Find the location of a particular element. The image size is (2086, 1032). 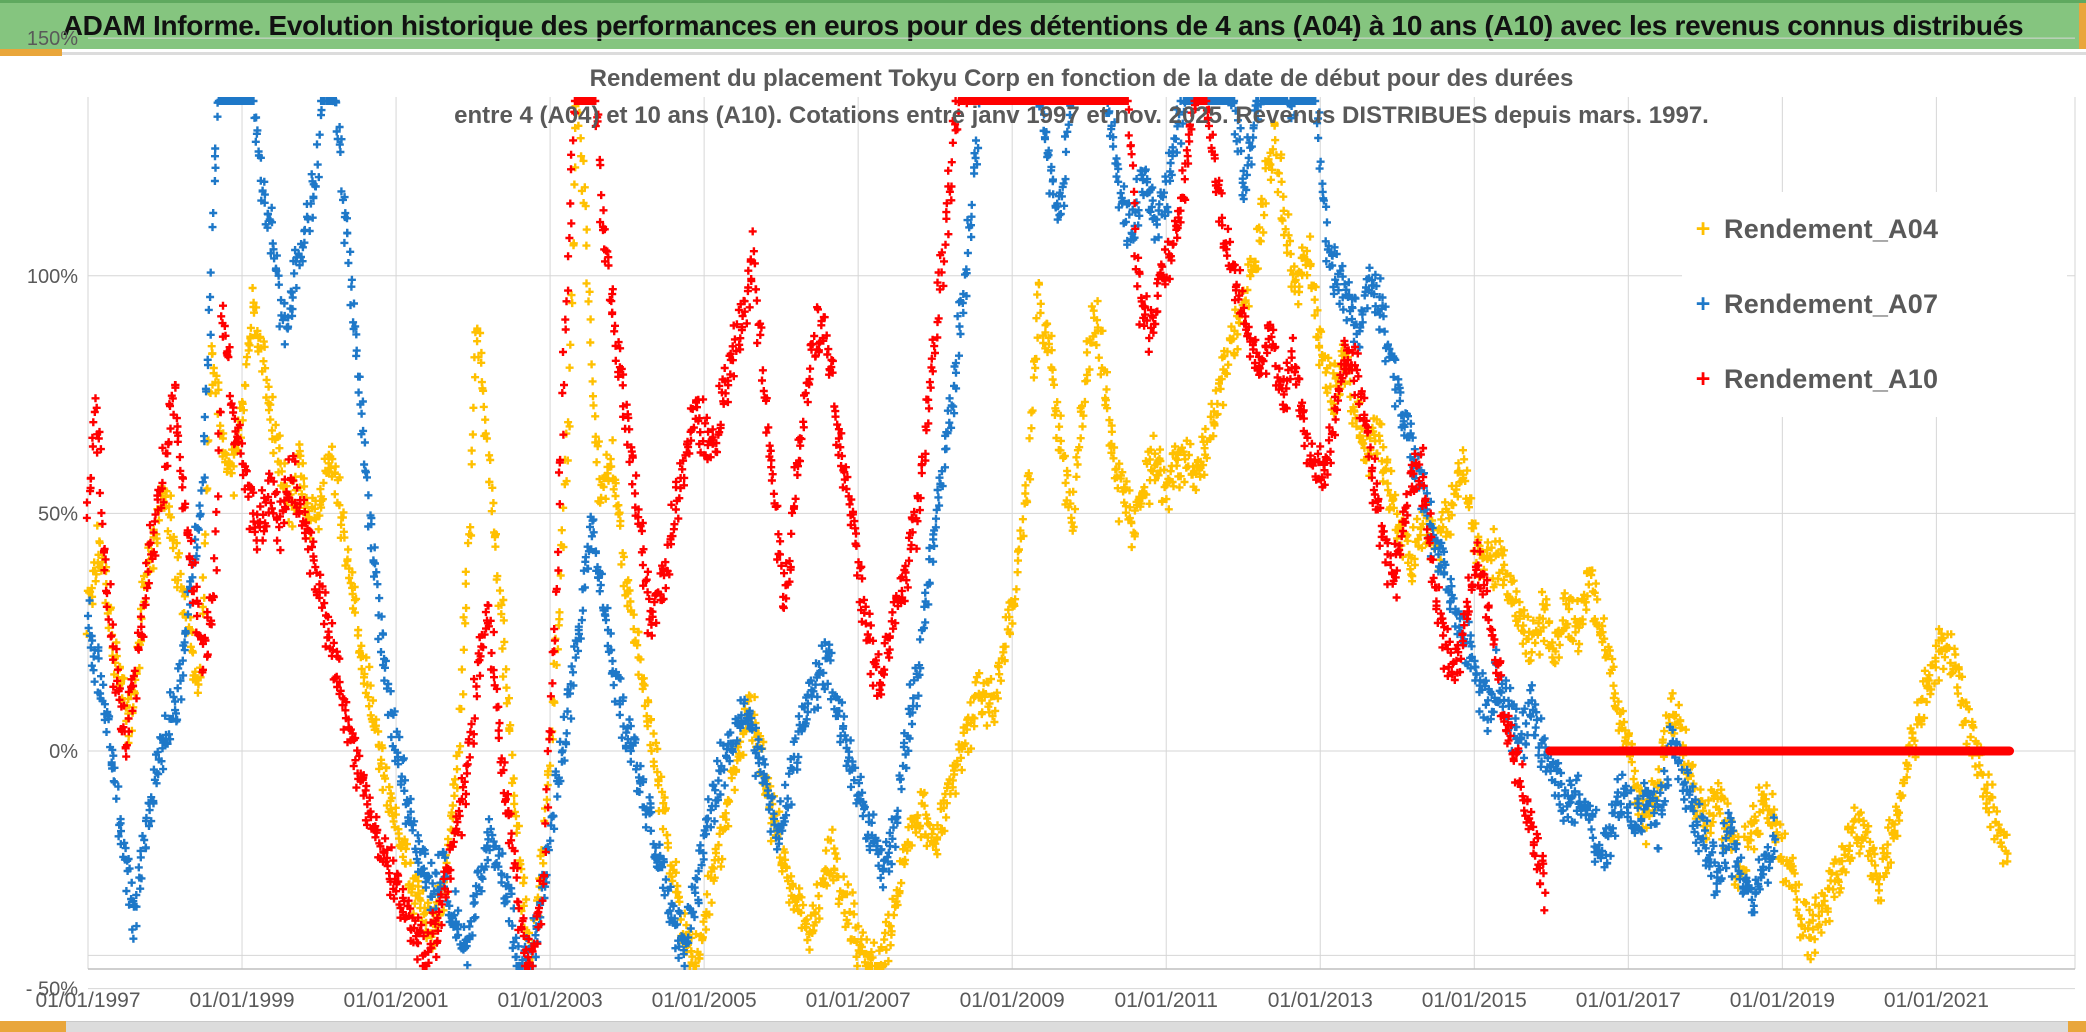

legend-label: Rendement_A04 is located at coordinates (1831, 229).